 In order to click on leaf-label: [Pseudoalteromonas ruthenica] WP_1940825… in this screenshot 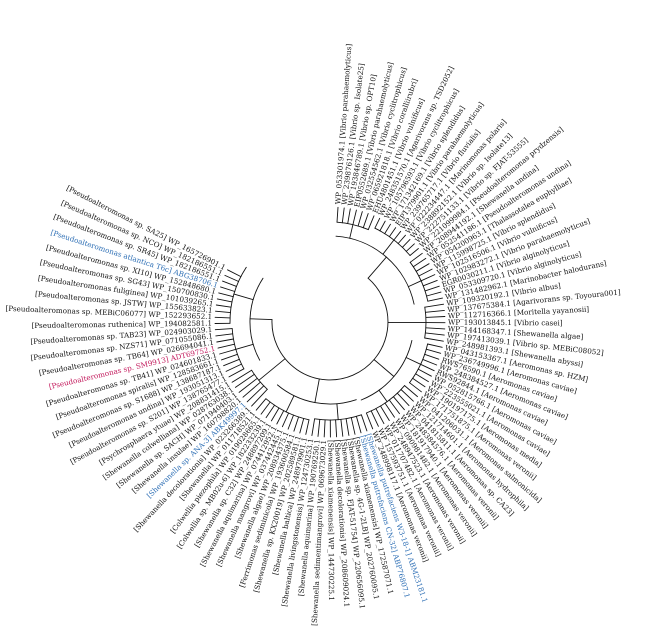, I will do `click(121, 324)`.